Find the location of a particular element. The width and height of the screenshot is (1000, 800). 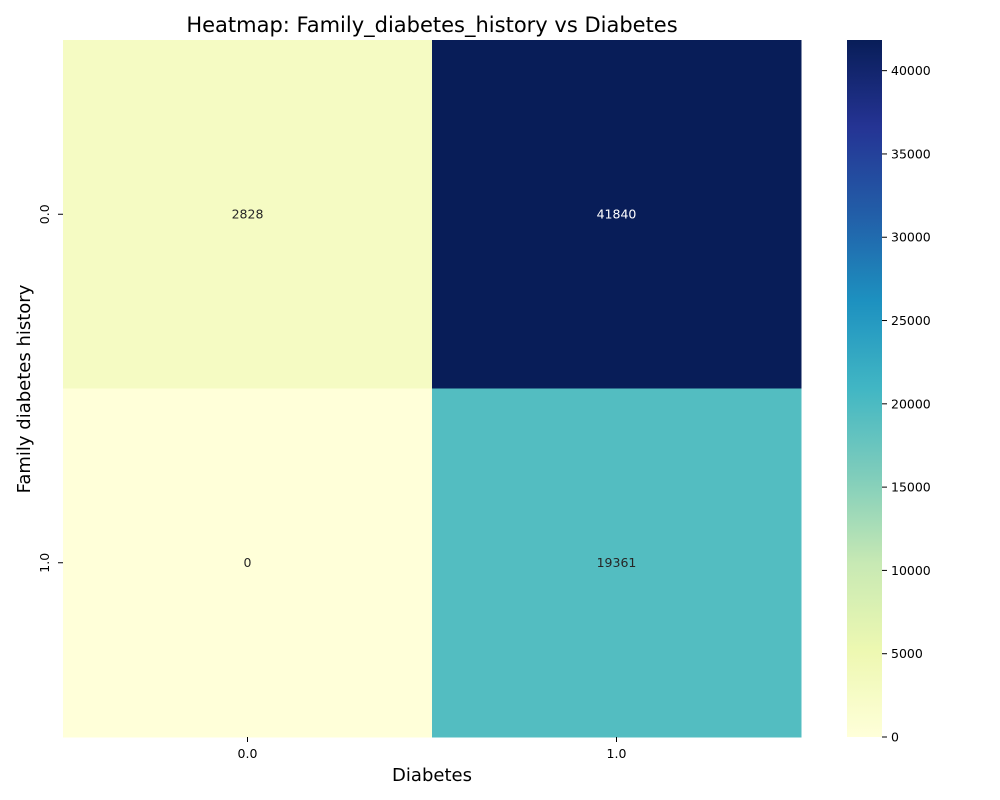

y-tick-label: 1.0 is located at coordinates (44, 563).